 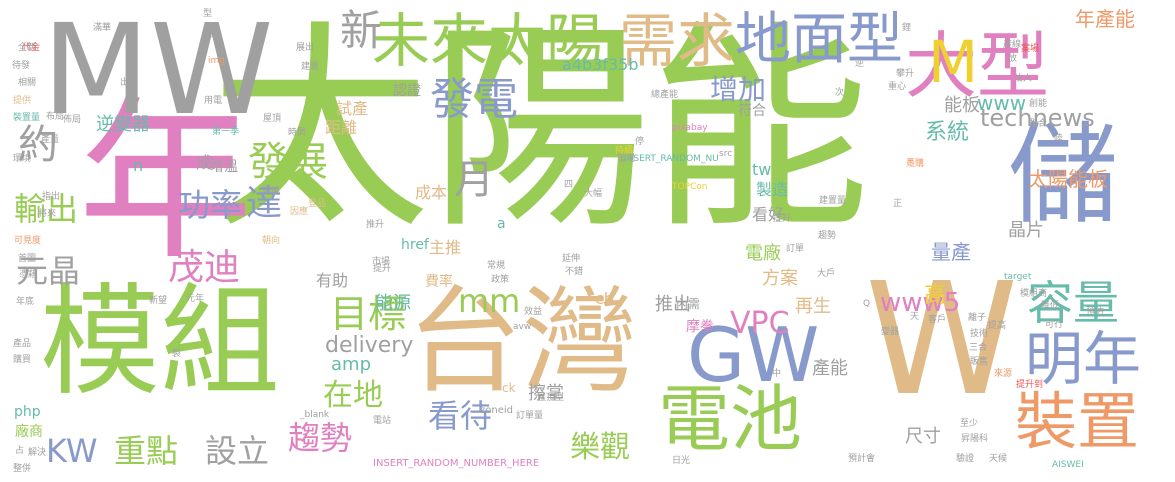 What do you see at coordinates (474, 180) in the screenshot?
I see `word-19: 月` at bounding box center [474, 180].